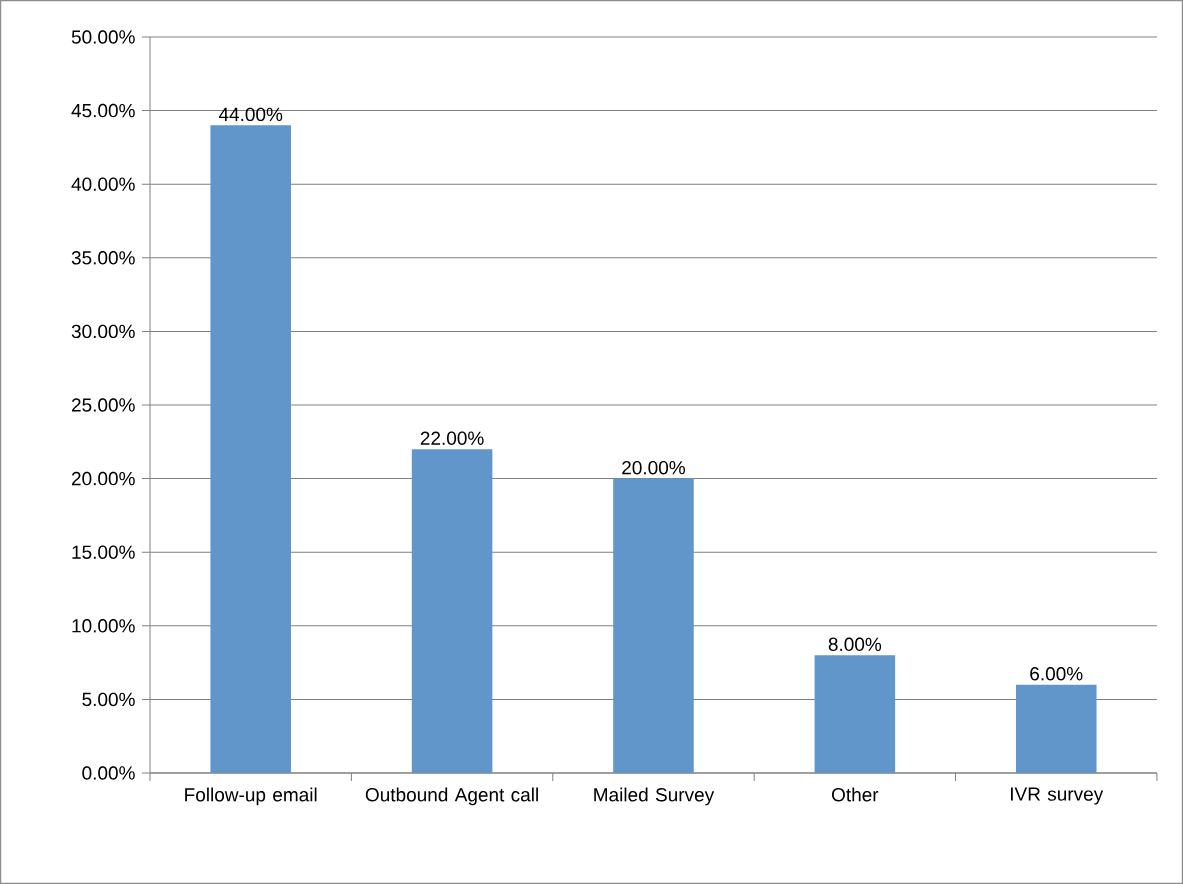 The width and height of the screenshot is (1183, 884). What do you see at coordinates (250, 114) in the screenshot?
I see `data-label: 44.00%` at bounding box center [250, 114].